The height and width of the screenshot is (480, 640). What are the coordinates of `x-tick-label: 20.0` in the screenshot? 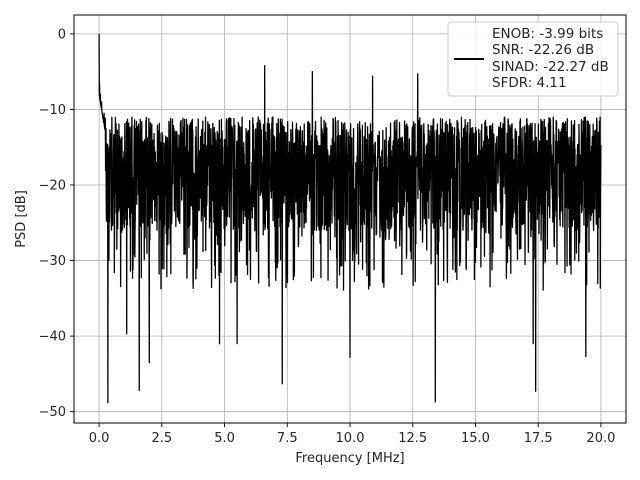 It's located at (600, 438).